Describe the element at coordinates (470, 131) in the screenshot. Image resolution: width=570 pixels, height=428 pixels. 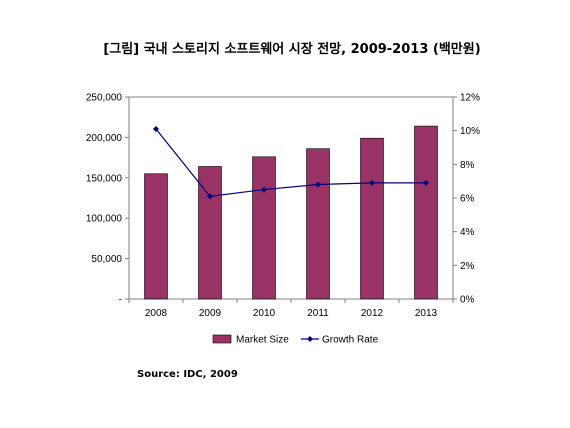
I see `right-axis-tick-label: 10%` at that location.